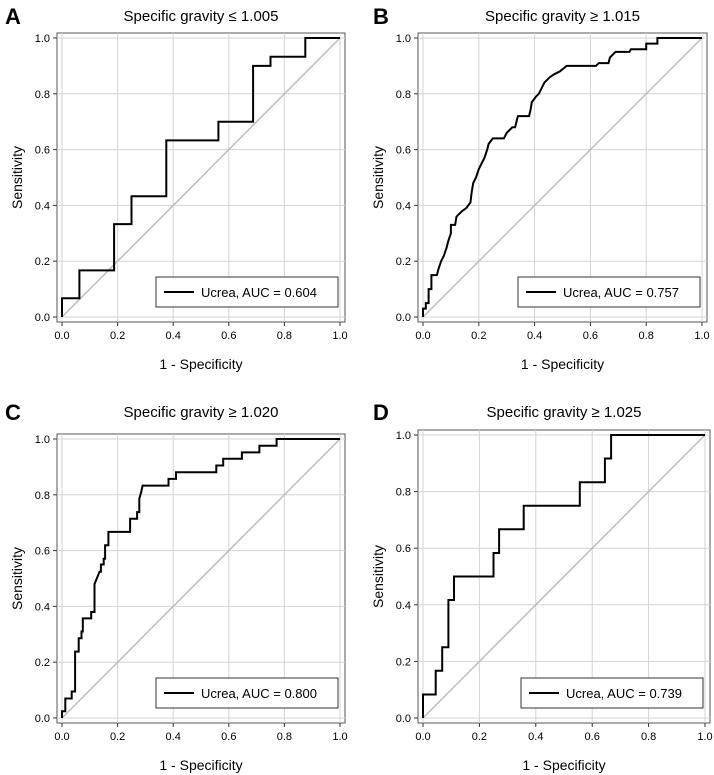 The image size is (714, 775). What do you see at coordinates (259, 292) in the screenshot?
I see `legend-label: Ucrea, AUC = 0.604` at bounding box center [259, 292].